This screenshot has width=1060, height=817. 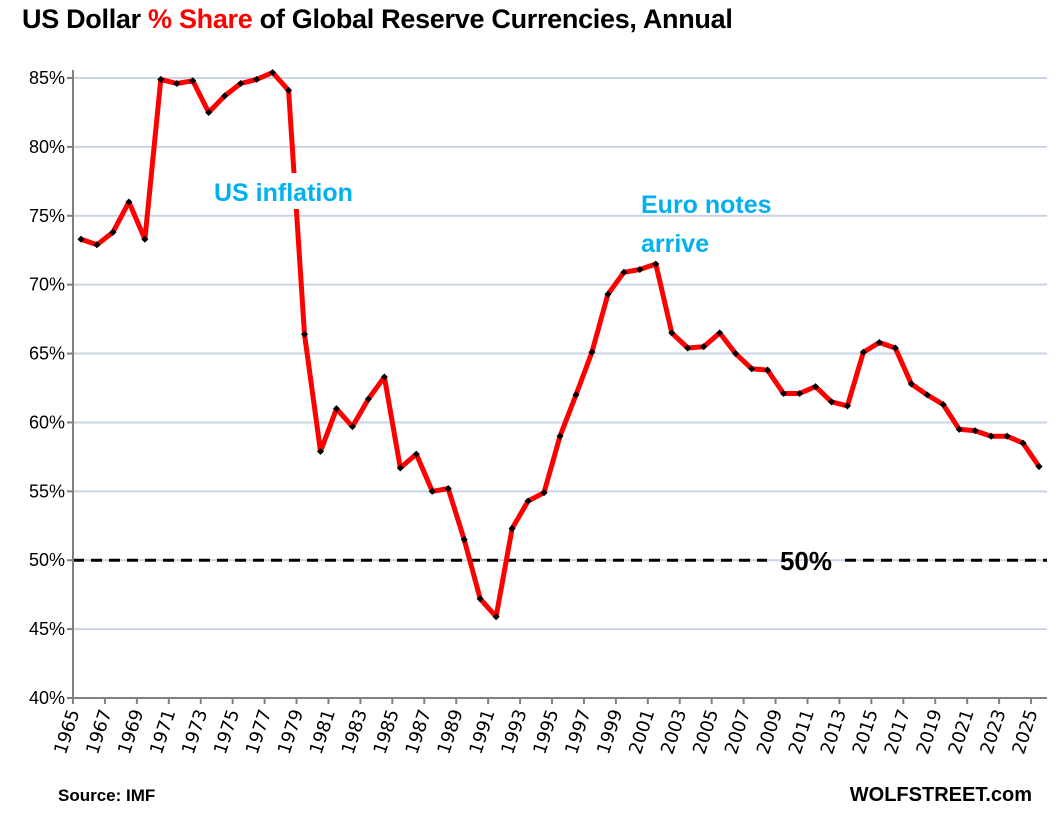 I want to click on data-point-1996, so click(x=576, y=395).